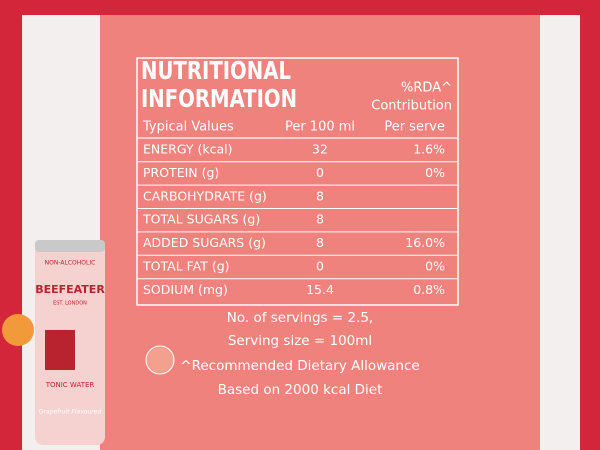 This screenshot has height=450, width=600. What do you see at coordinates (299, 366) in the screenshot?
I see `footnote: ^Recommended Dietary Allowance` at bounding box center [299, 366].